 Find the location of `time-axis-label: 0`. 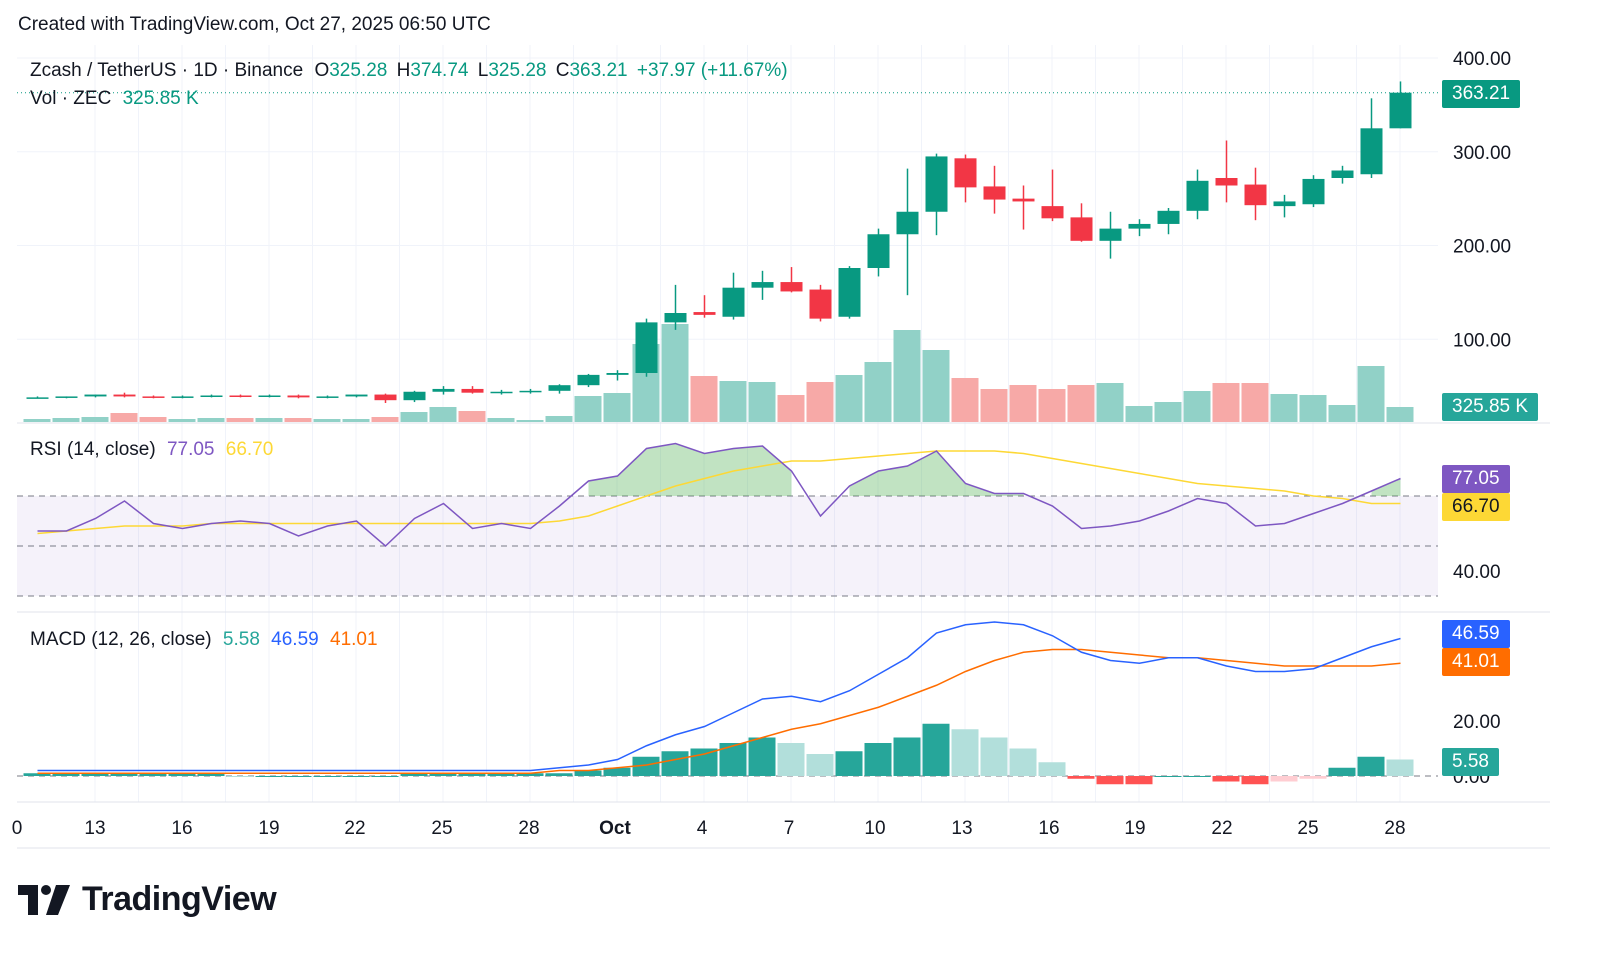

time-axis-label: 0 is located at coordinates (17, 828).